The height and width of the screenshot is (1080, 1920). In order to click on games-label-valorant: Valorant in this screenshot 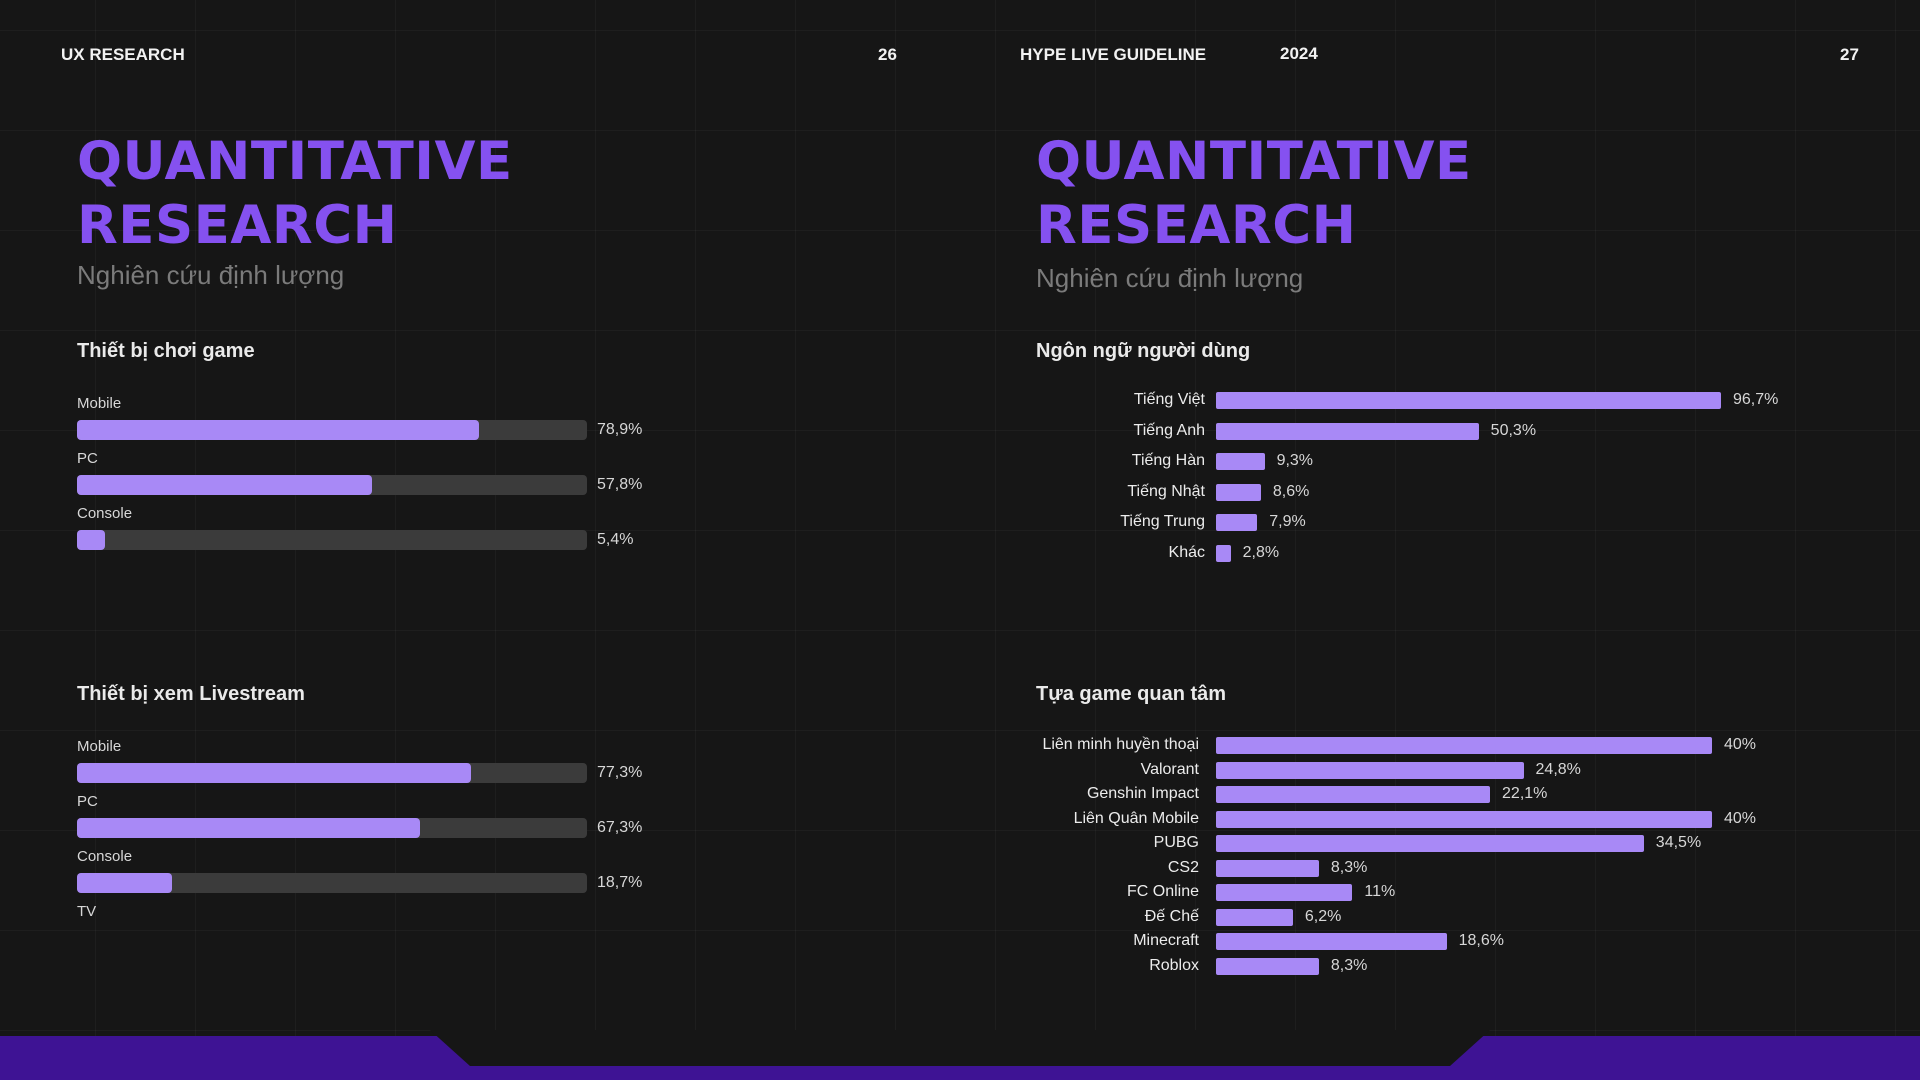, I will do `click(1169, 769)`.